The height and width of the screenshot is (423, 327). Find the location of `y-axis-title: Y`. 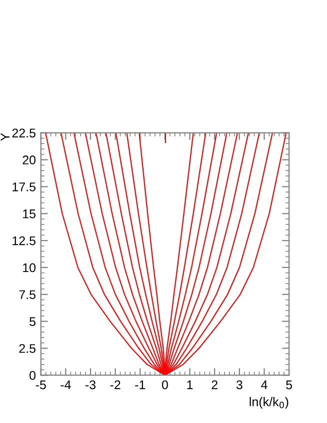

y-axis-title: Y is located at coordinates (5, 137).